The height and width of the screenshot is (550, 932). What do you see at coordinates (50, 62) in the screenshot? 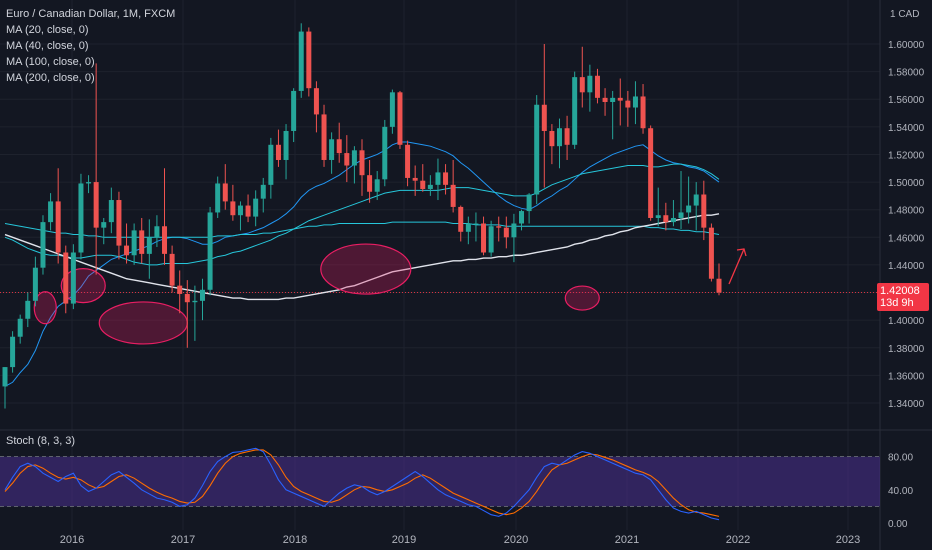
I see `ma-100-label: MA (100, close, 0)` at bounding box center [50, 62].